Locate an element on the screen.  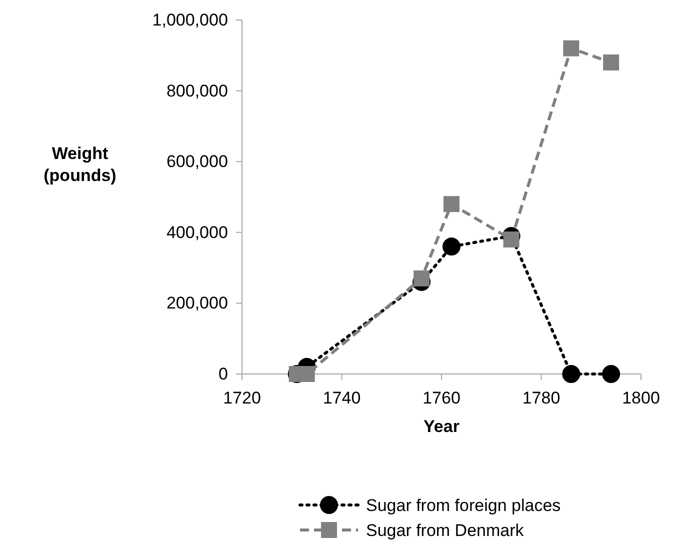
y-tick-label: 0 is located at coordinates (223, 374).